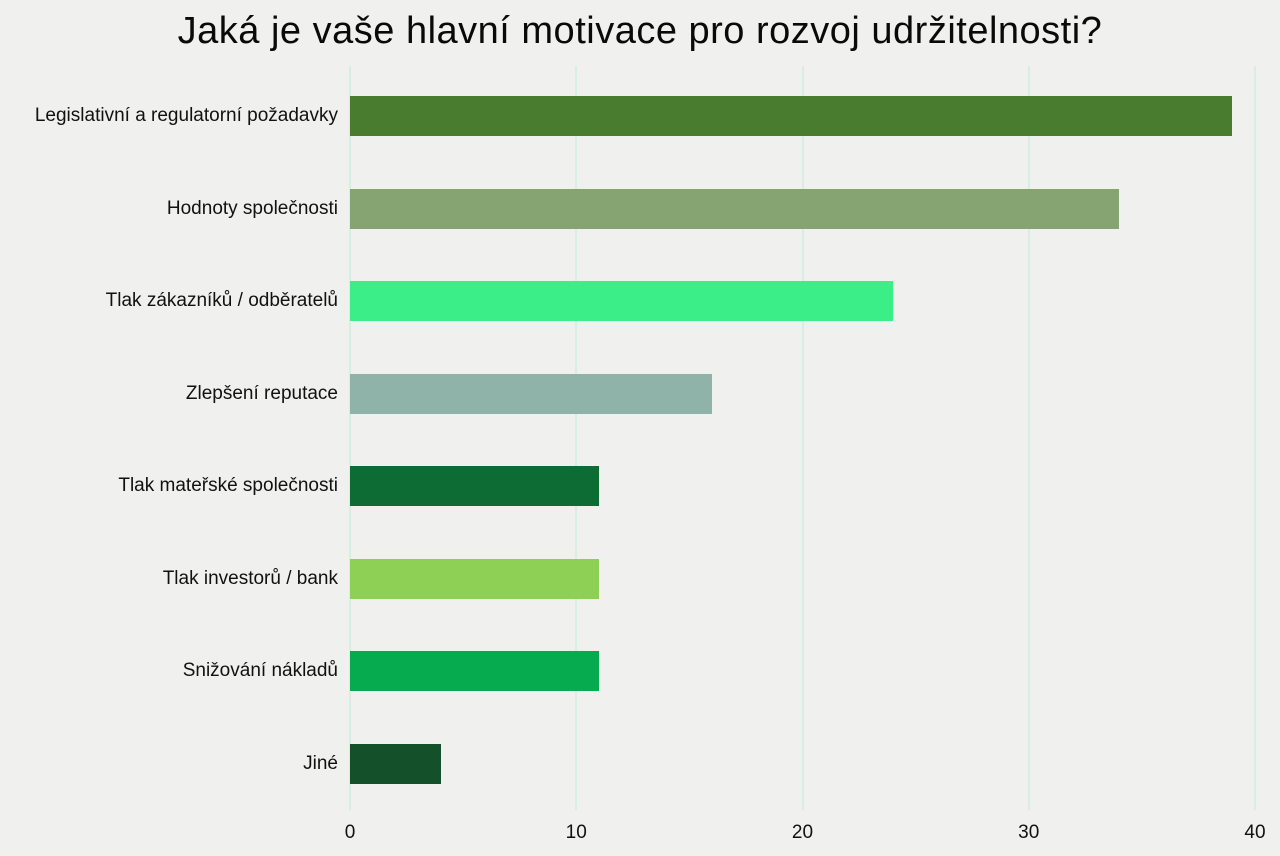  I want to click on x-tick-label: 30, so click(1029, 832).